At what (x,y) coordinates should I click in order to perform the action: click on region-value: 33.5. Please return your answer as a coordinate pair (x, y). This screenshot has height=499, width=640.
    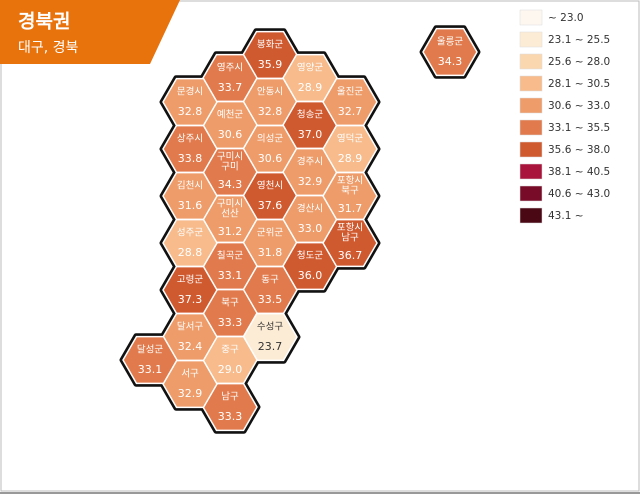
    Looking at the image, I should click on (270, 299).